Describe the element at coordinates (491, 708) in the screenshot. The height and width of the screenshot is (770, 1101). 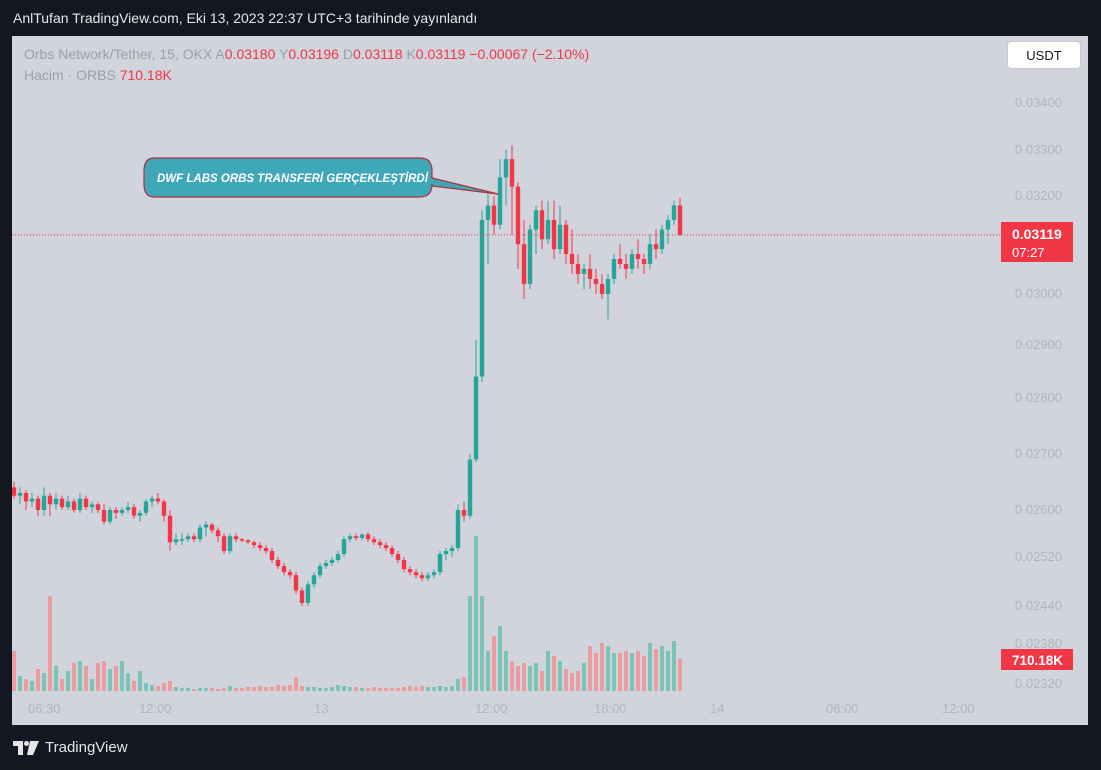
I see `time-tick-label: 12:00` at that location.